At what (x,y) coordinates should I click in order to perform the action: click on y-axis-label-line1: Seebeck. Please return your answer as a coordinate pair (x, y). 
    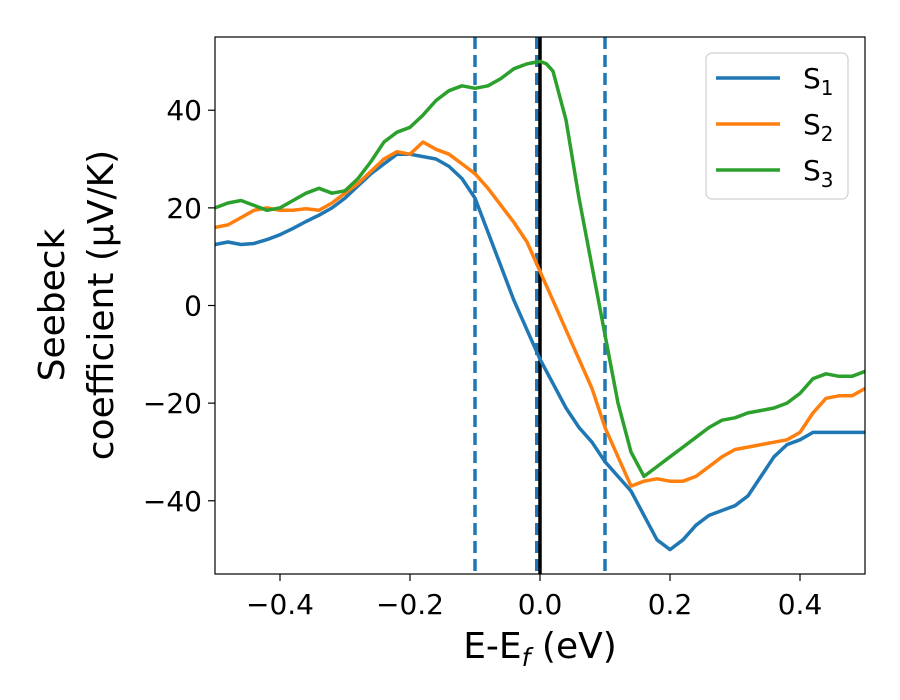
    Looking at the image, I should click on (52, 304).